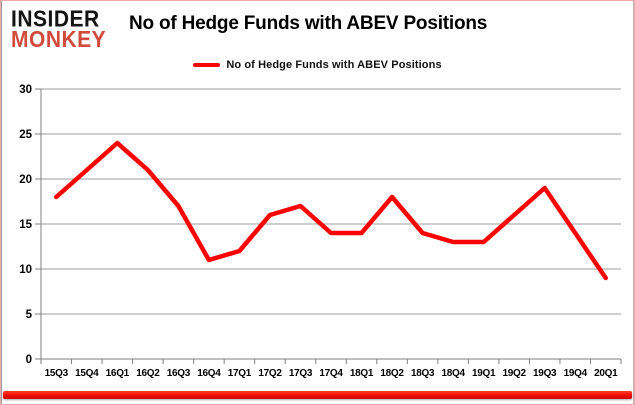  Describe the element at coordinates (453, 373) in the screenshot. I see `x-tick-label: 18Q4` at that location.